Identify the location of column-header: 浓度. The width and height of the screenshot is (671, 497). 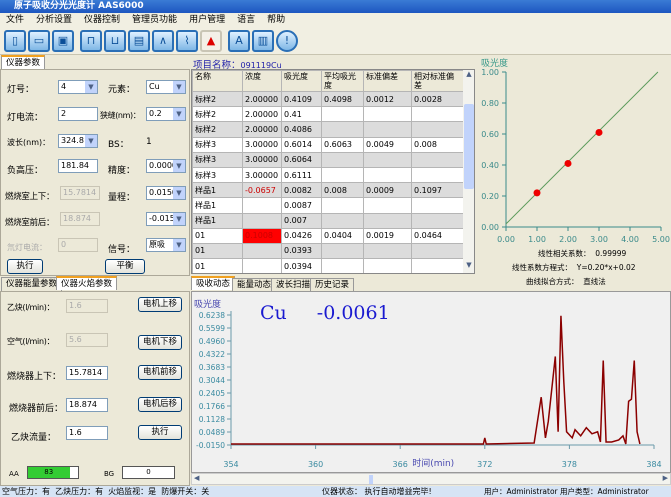
(262, 81).